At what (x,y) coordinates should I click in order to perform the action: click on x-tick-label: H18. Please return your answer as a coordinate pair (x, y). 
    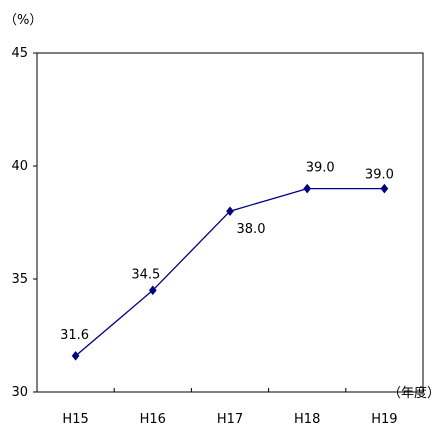
    Looking at the image, I should click on (307, 419).